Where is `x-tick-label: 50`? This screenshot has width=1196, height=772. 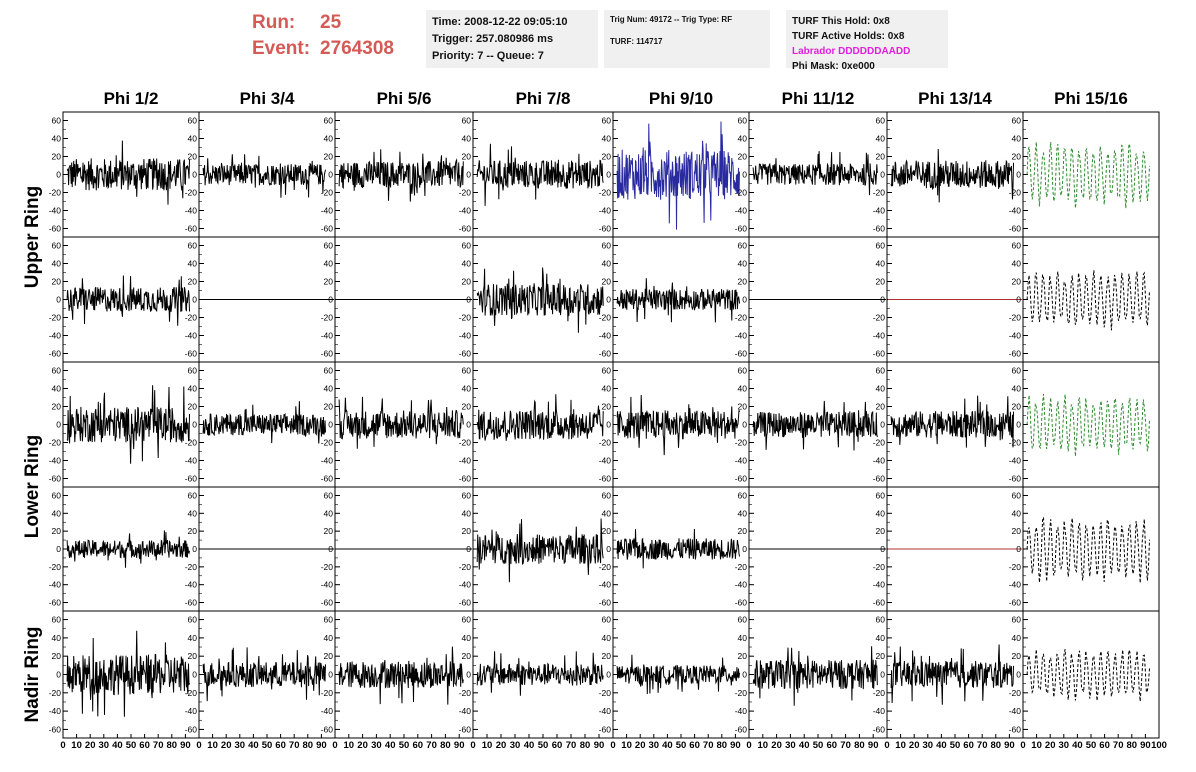 x-tick-label: 50 is located at coordinates (543, 745).